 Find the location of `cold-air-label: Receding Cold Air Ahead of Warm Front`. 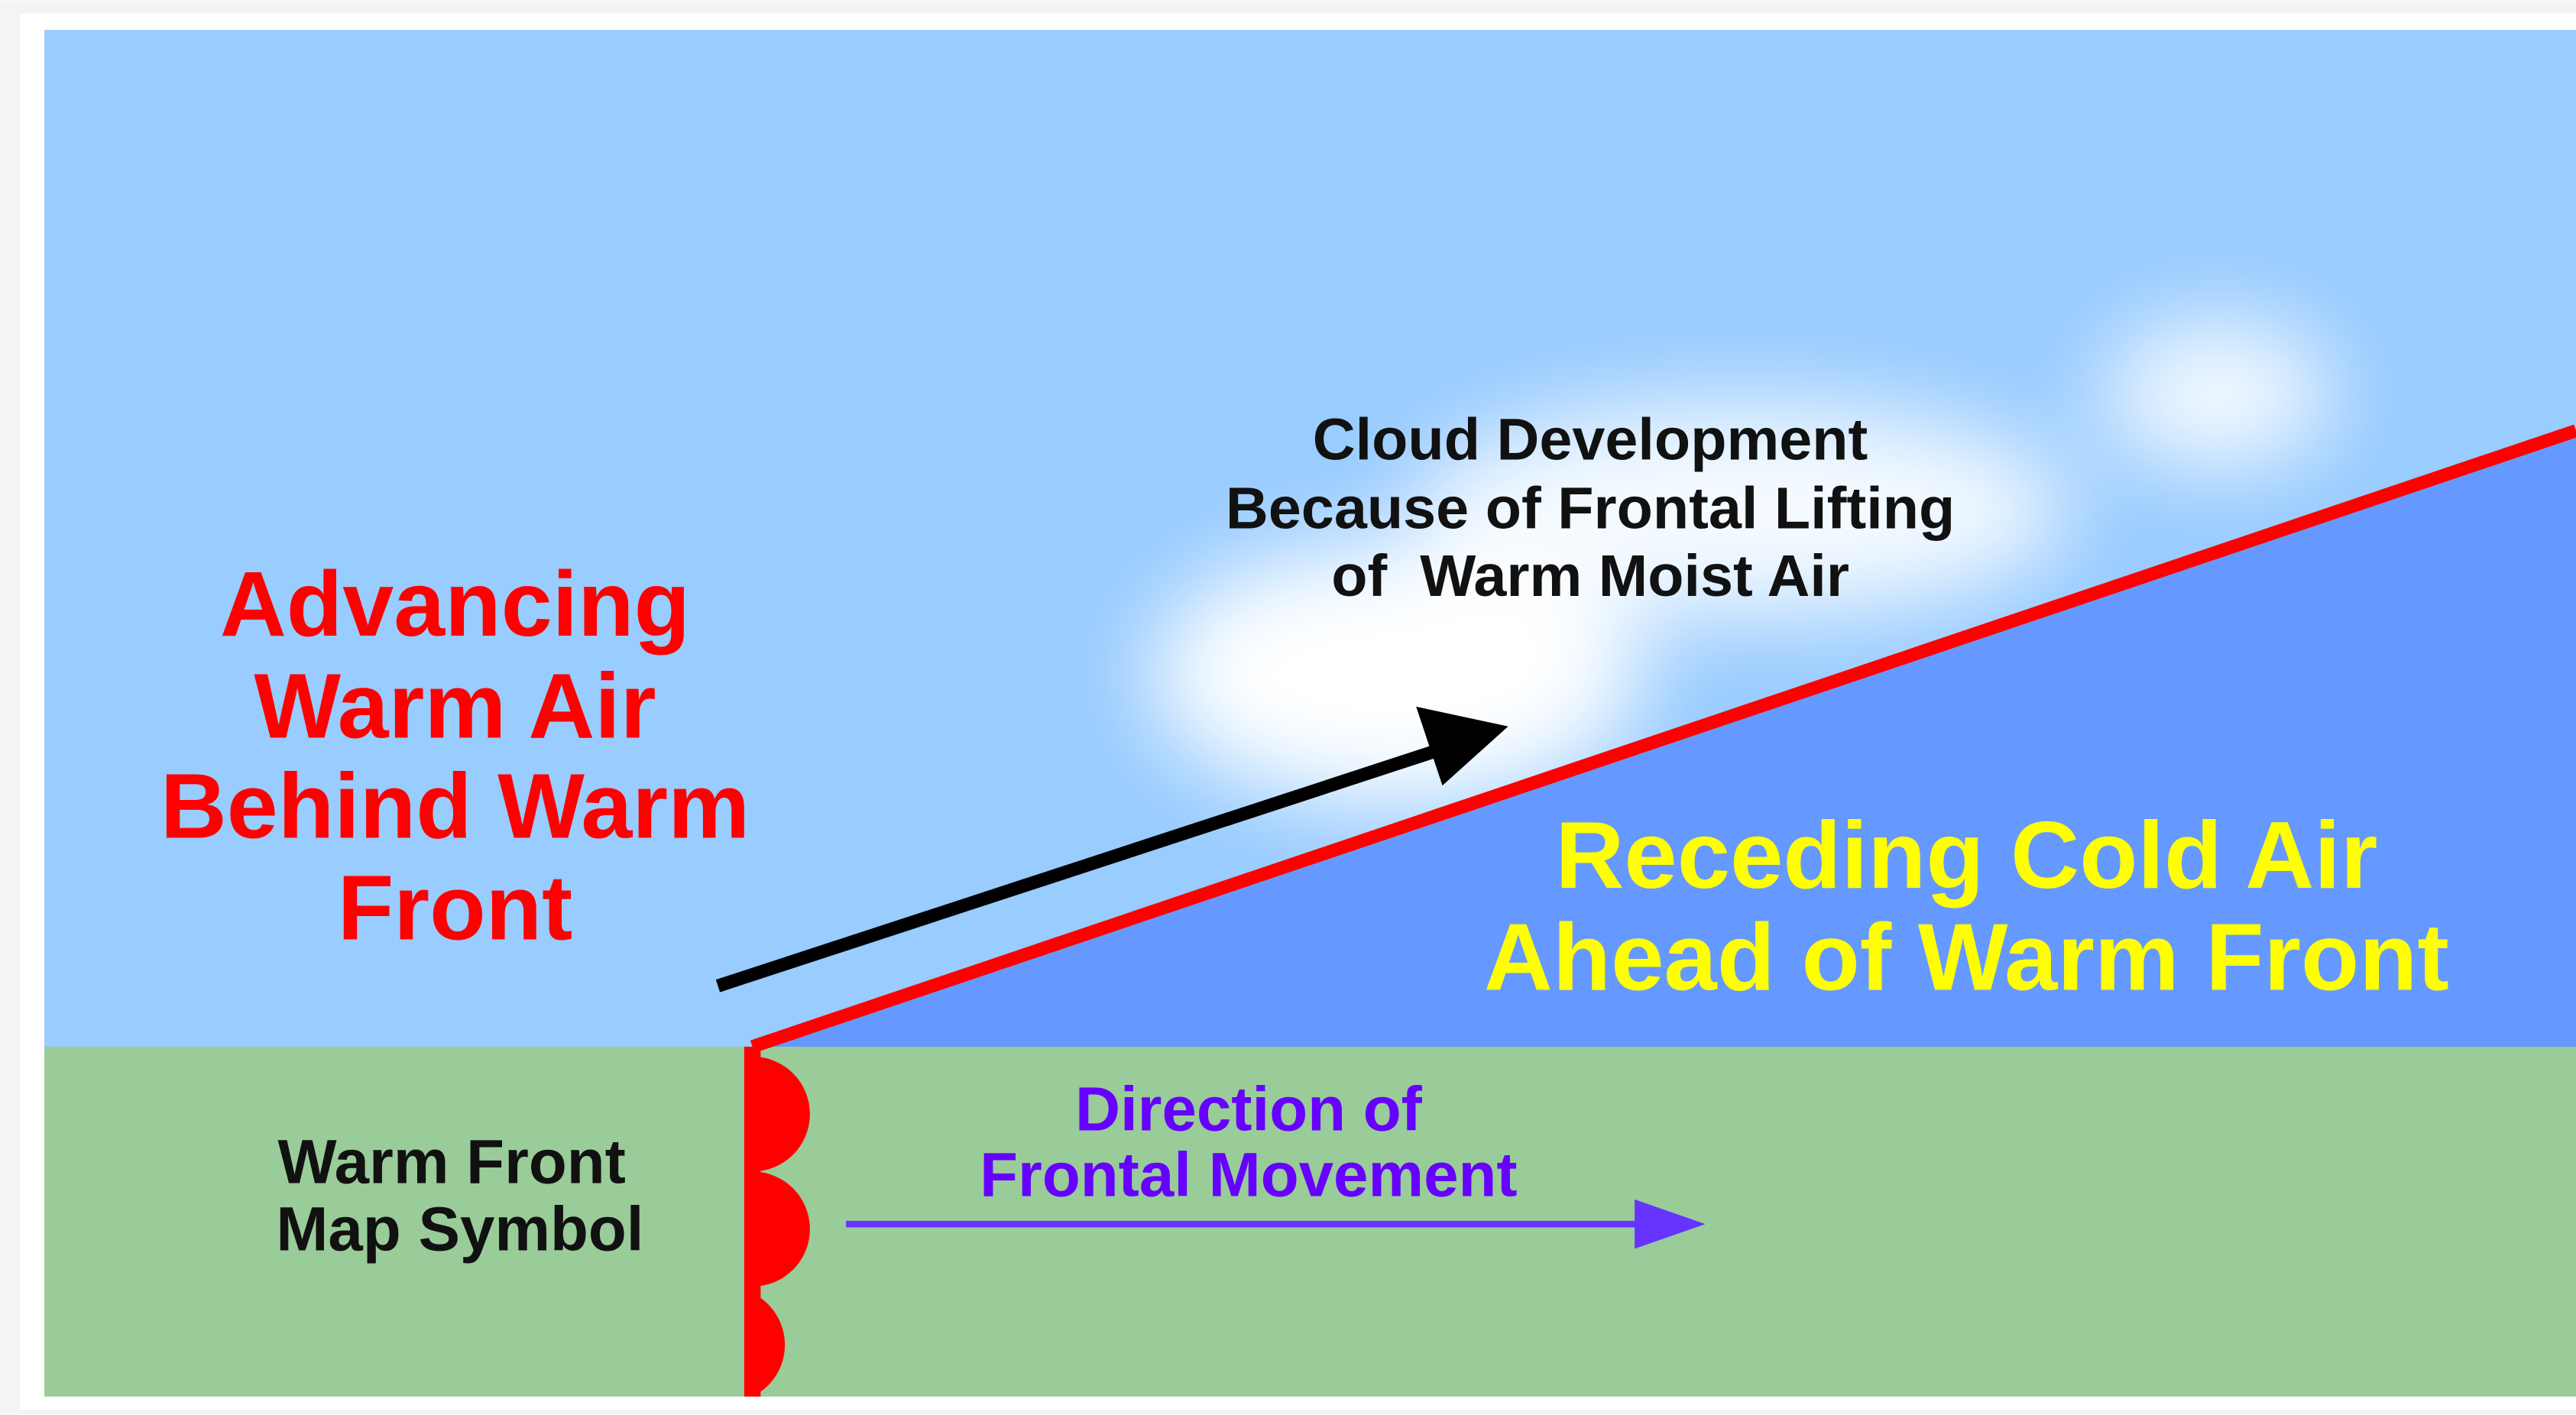

cold-air-label: Receding Cold Air Ahead of Warm Front is located at coordinates (1966, 906).